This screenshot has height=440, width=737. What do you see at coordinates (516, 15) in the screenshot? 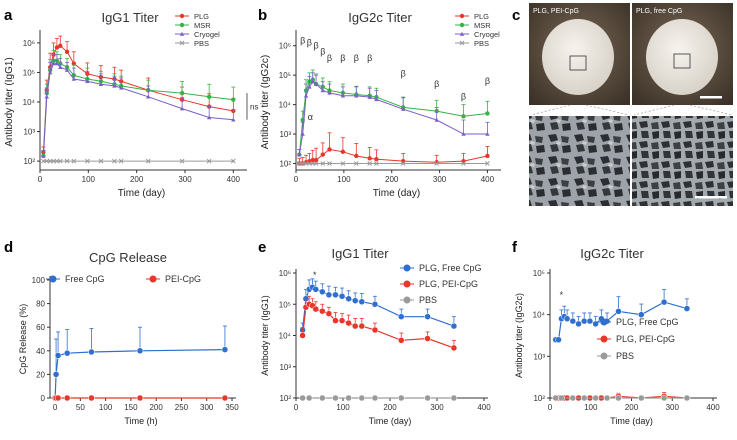
I see `panel-letter-c: c` at bounding box center [516, 15].